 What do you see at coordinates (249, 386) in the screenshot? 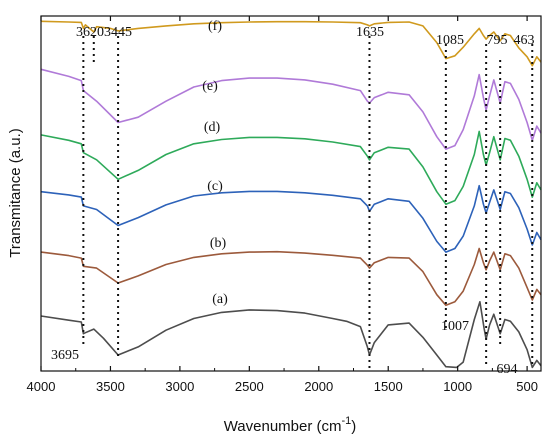
I see `x-tick-label-2500: 2500` at bounding box center [249, 386].